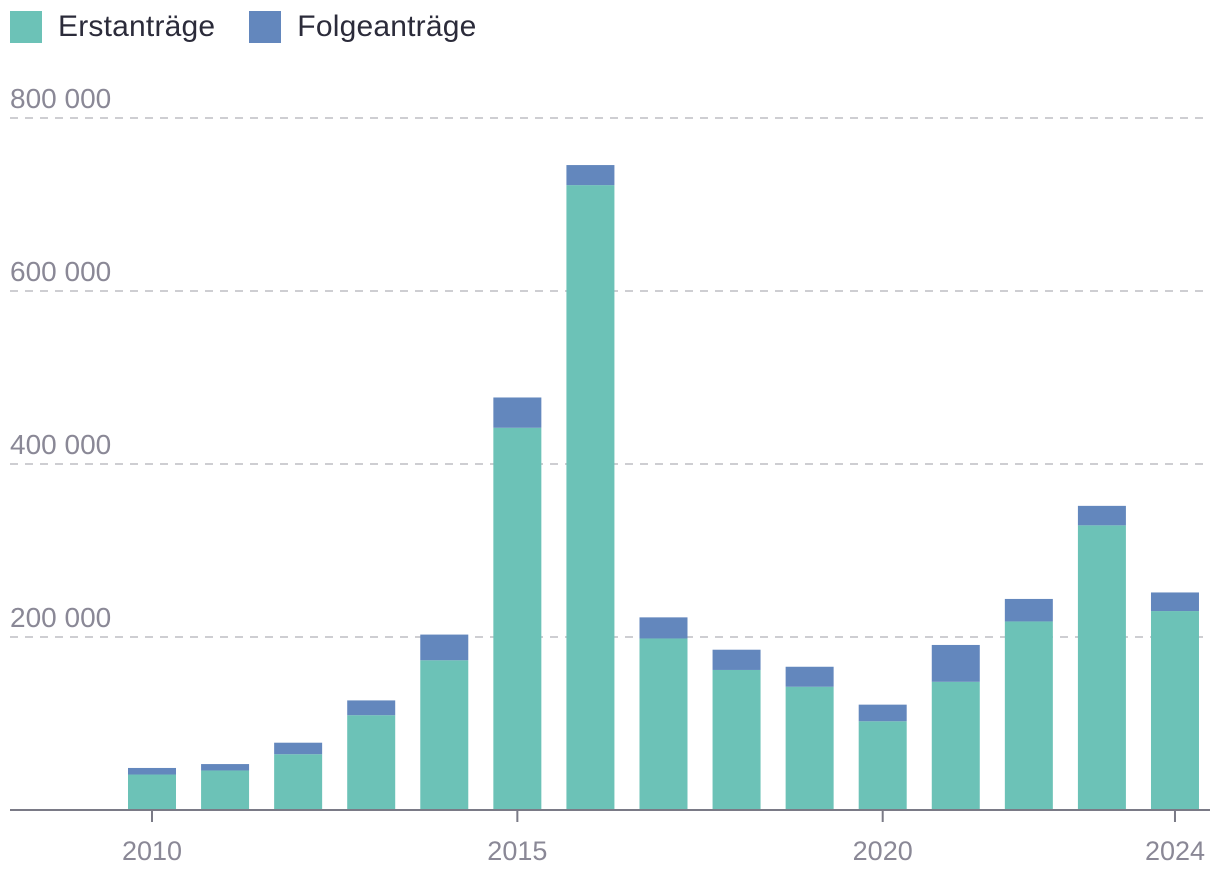  Describe the element at coordinates (26, 27) in the screenshot. I see `legend-swatch-first` at that location.